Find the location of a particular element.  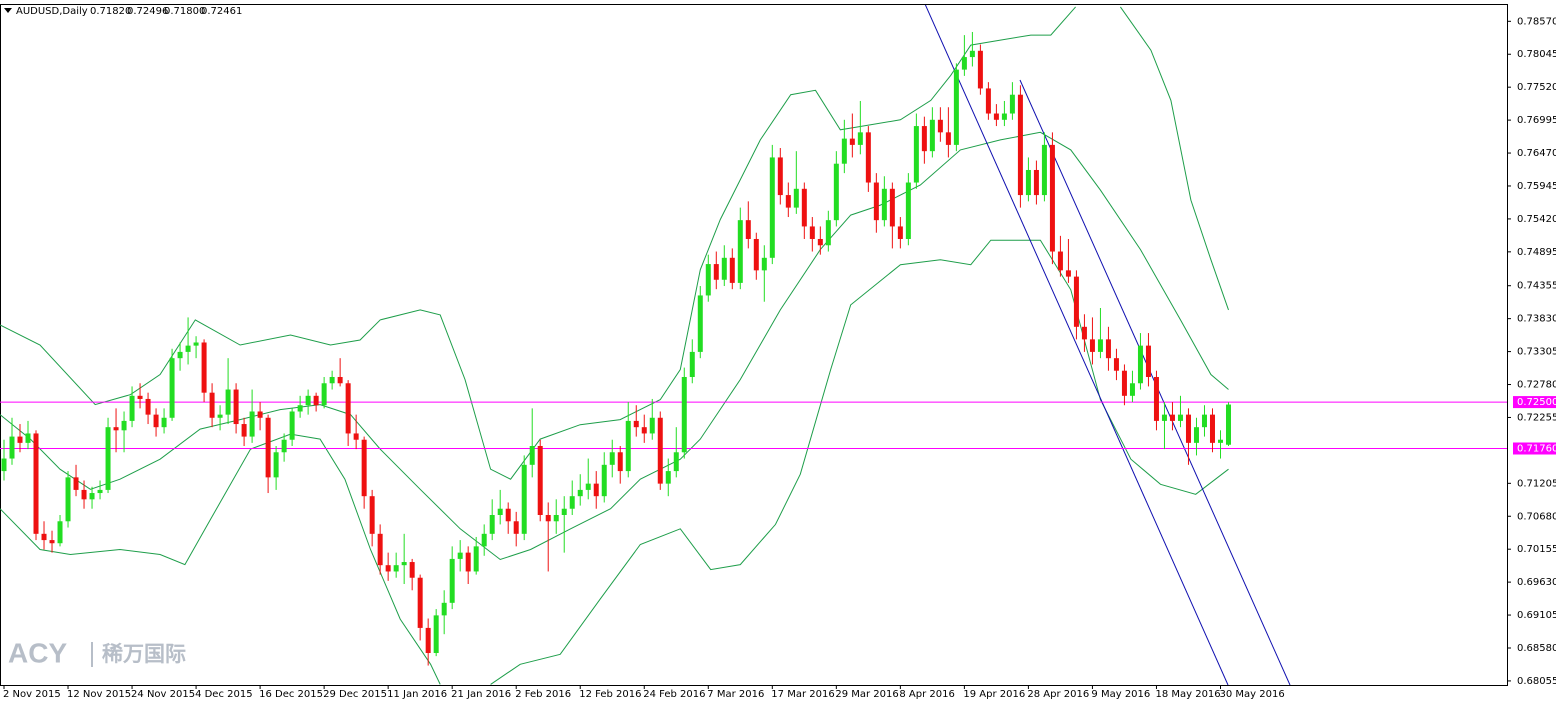

x-tick-label: 2 Feb 2016 is located at coordinates (543, 694).